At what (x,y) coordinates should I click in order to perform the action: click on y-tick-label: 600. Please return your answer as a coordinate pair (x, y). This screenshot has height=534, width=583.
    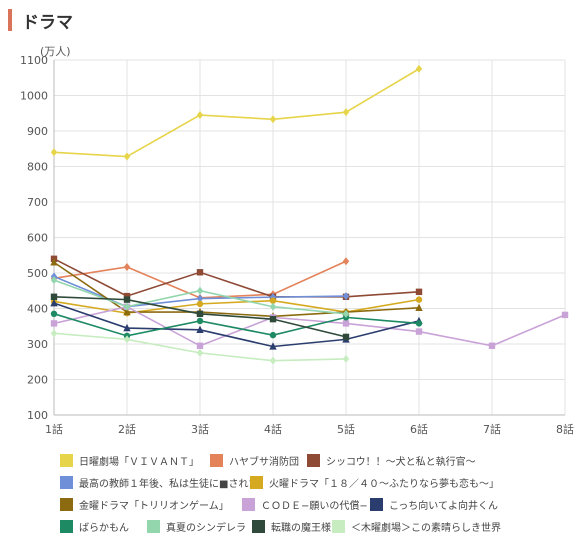
    Looking at the image, I should click on (37, 238).